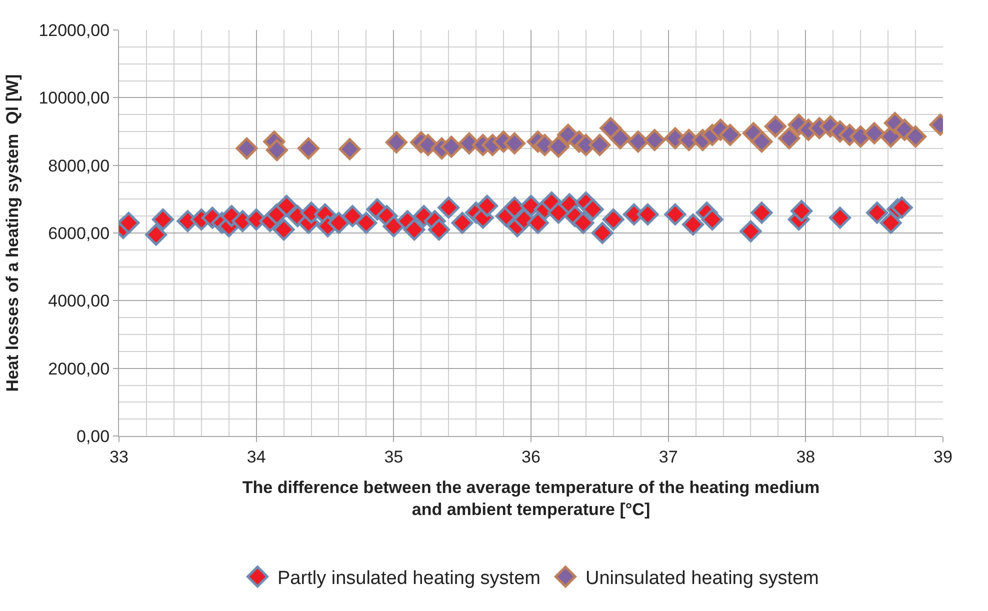 The height and width of the screenshot is (611, 988). I want to click on y-tick-label: 2000,00, so click(79, 368).